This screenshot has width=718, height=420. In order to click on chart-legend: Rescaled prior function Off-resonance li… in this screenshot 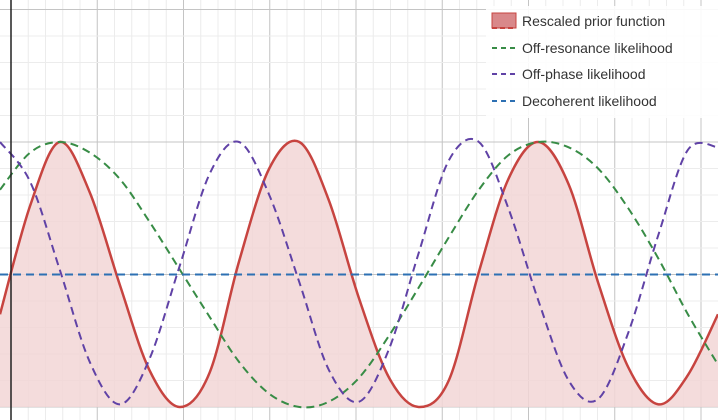, I will do `click(602, 62)`.